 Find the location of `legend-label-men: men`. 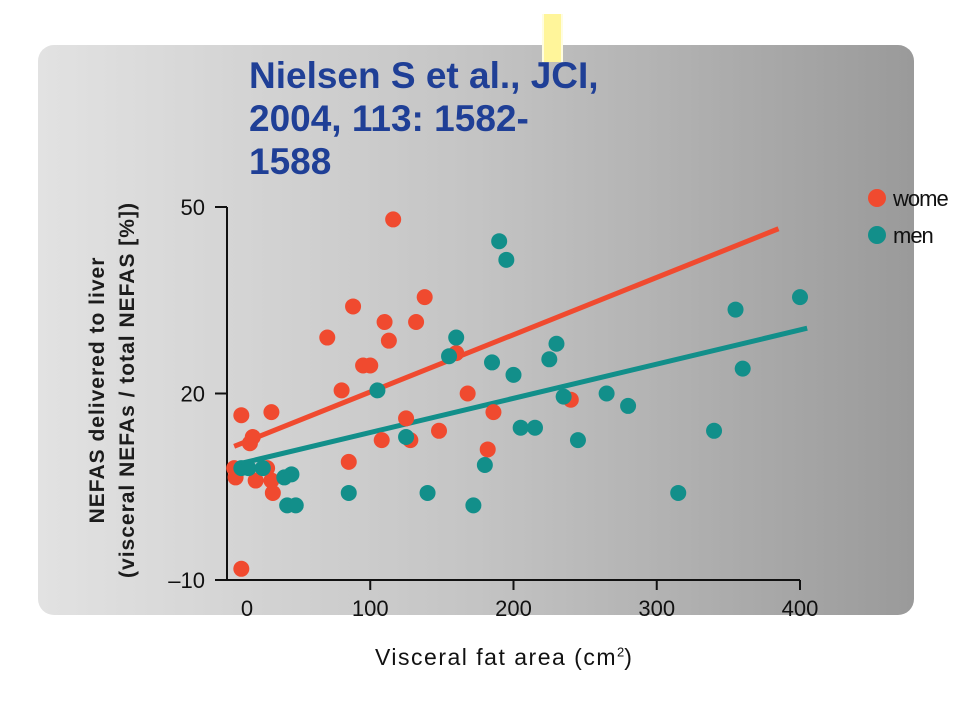

legend-label-men: men is located at coordinates (913, 235).